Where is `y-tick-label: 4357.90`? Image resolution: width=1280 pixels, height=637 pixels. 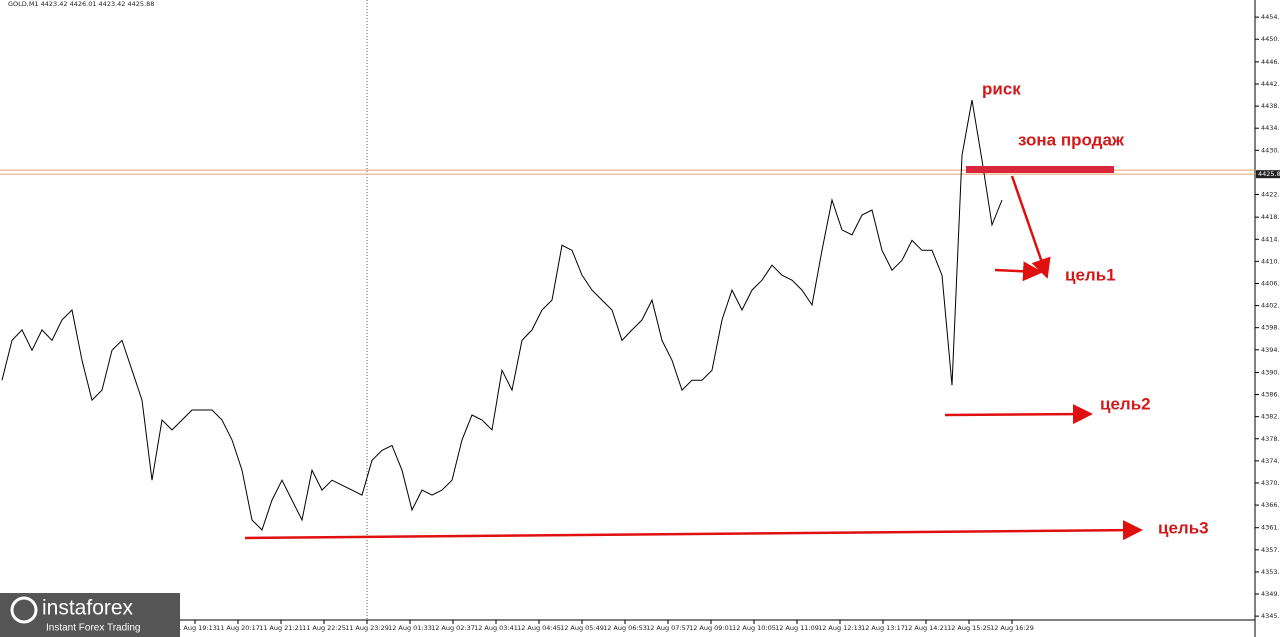 y-tick-label: 4357.90 is located at coordinates (1270, 550).